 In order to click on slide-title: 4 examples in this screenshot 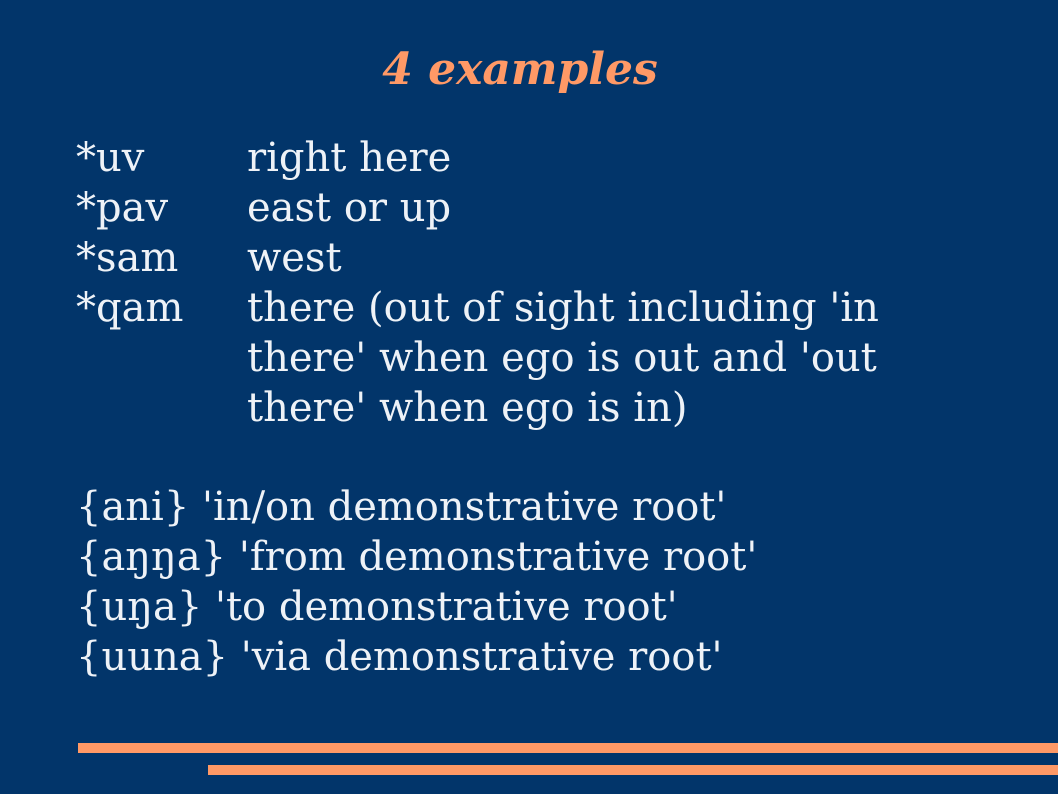, I will do `click(520, 69)`.